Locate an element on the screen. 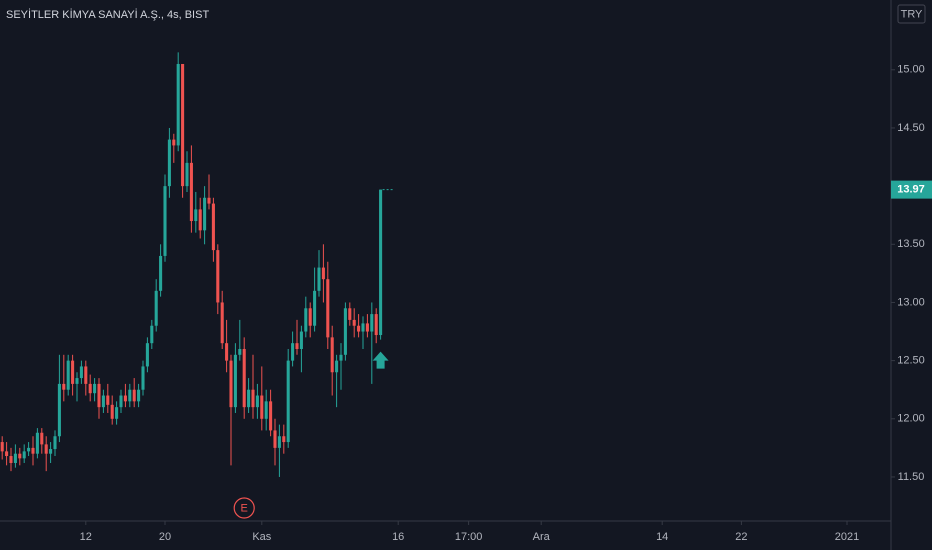 The width and height of the screenshot is (932, 550). last-price-label: 13.97 is located at coordinates (911, 190).